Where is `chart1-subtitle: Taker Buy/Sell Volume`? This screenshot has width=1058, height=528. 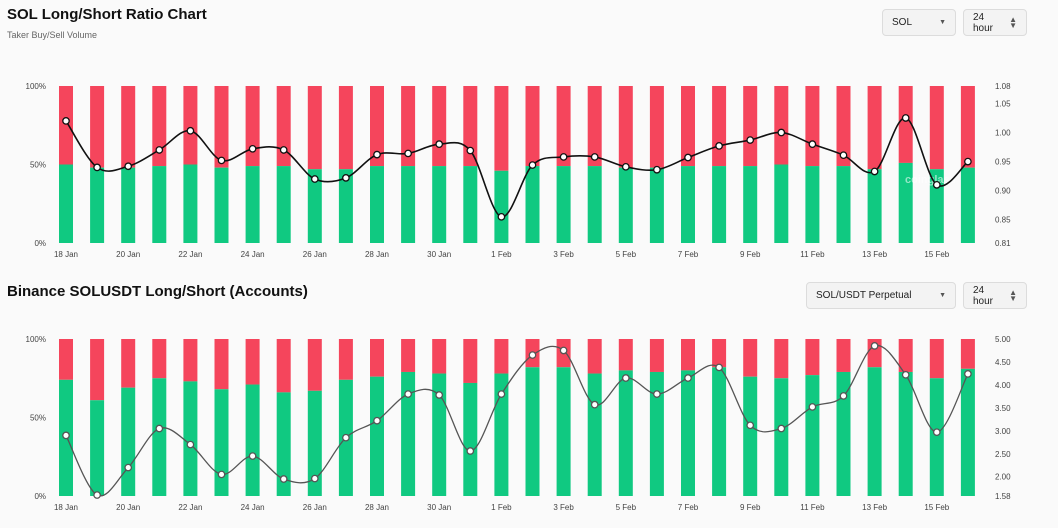 chart1-subtitle: Taker Buy/Sell Volume is located at coordinates (52, 35).